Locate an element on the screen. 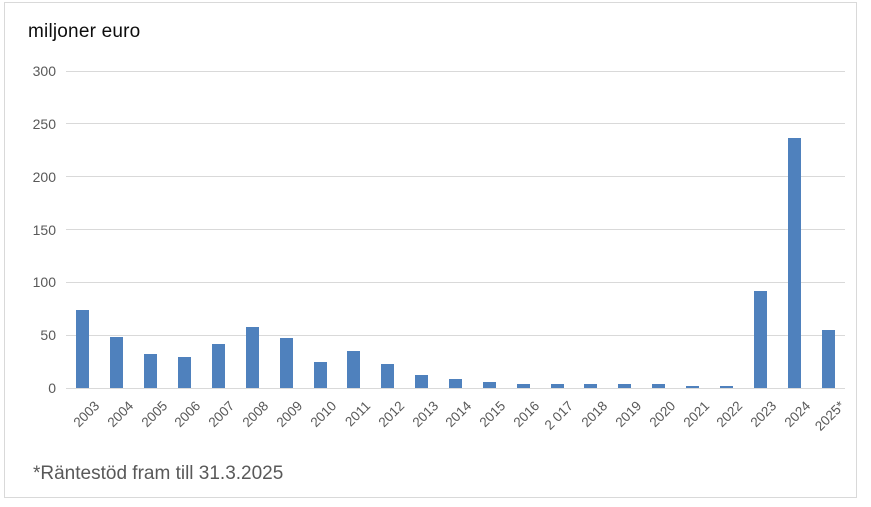 This screenshot has height=507, width=871. y-tick-label: 200 is located at coordinates (44, 176).